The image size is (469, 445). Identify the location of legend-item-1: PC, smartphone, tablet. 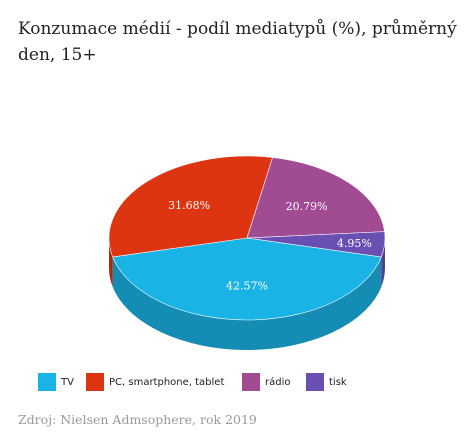
(155, 382).